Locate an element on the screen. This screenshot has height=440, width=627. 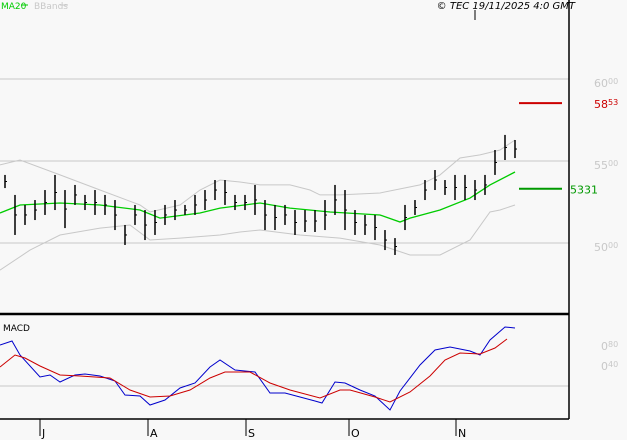
ma20-line is located at coordinates (258, 197).